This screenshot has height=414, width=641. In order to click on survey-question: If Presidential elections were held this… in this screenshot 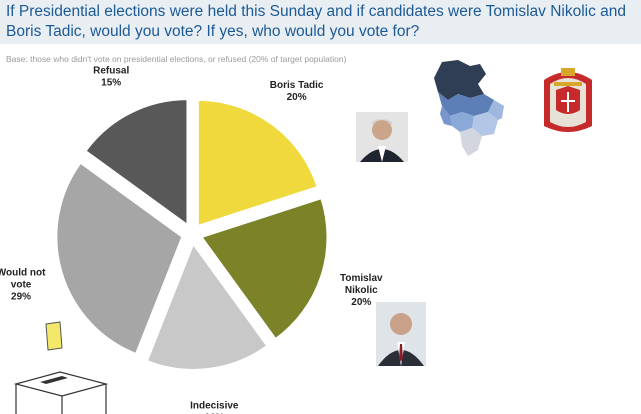, I will do `click(316, 21)`.